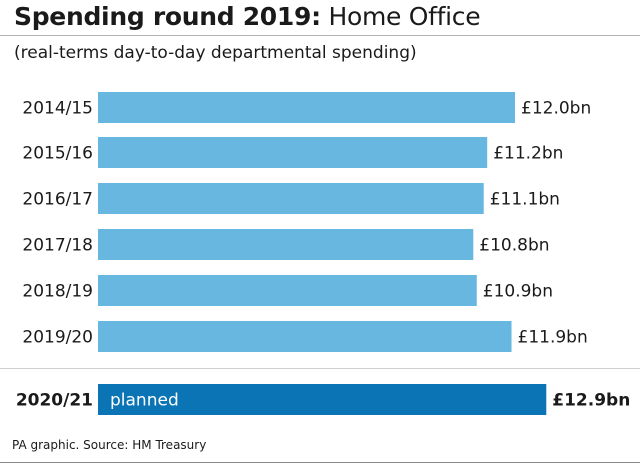 This screenshot has height=463, width=640. I want to click on value-label: £12.0bn, so click(556, 109).